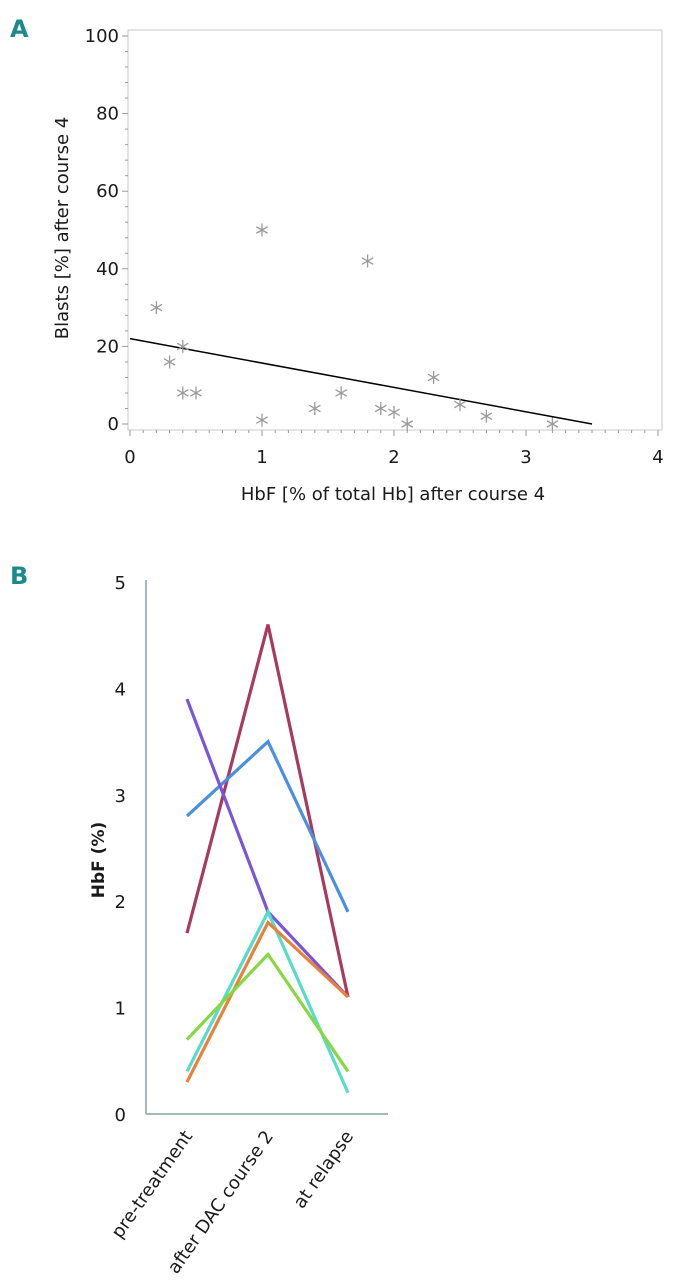 This screenshot has height=1280, width=676. What do you see at coordinates (323, 1170) in the screenshot?
I see `x-category-label: at relapse` at bounding box center [323, 1170].